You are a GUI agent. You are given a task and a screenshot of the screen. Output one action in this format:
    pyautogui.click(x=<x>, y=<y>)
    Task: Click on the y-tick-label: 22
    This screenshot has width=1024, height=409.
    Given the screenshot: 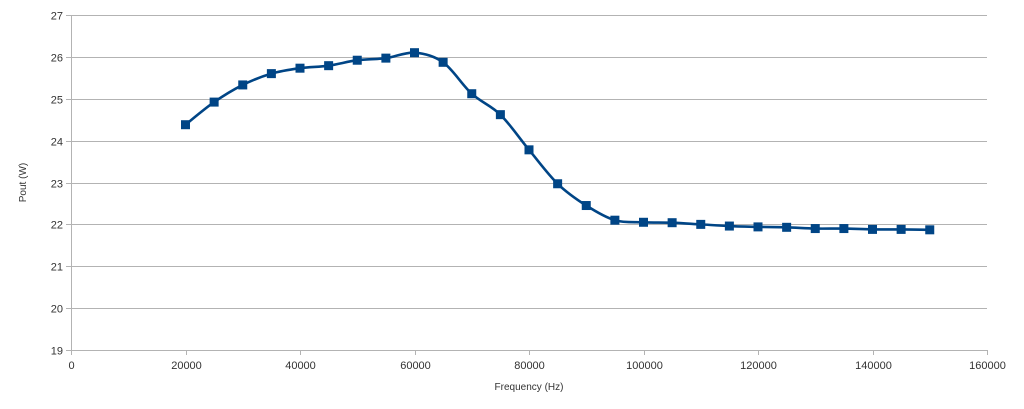 What is the action you would take?
    pyautogui.click(x=57, y=226)
    